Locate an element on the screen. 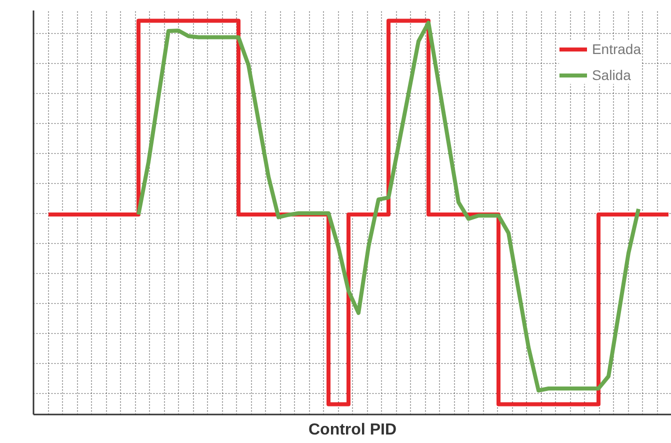 Image resolution: width=671 pixels, height=443 pixels. text: Control PID is located at coordinates (352, 430).